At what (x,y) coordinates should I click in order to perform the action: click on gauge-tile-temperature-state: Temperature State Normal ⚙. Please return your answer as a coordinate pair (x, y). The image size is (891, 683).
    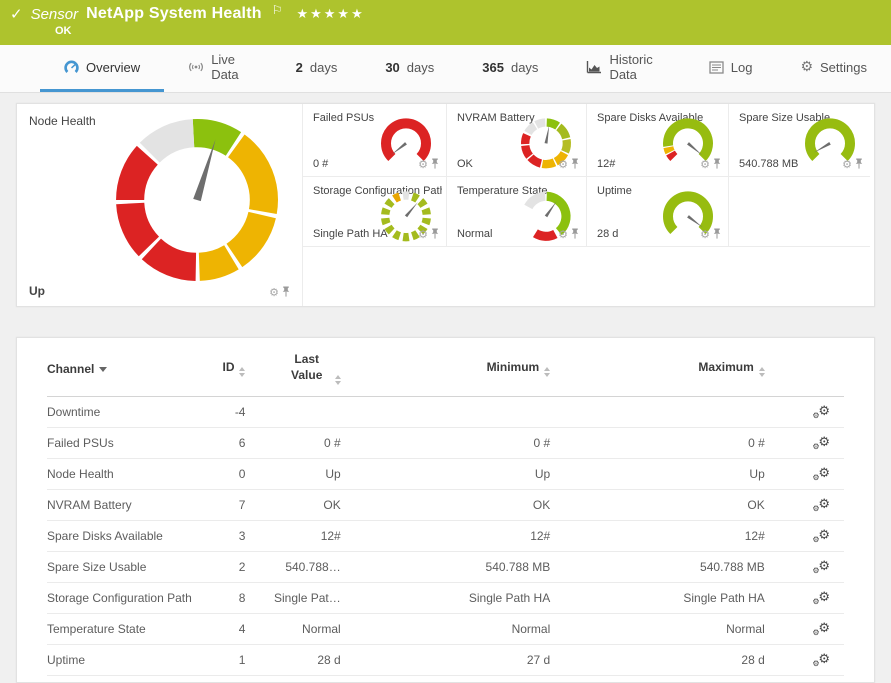
    Looking at the image, I should click on (517, 212).